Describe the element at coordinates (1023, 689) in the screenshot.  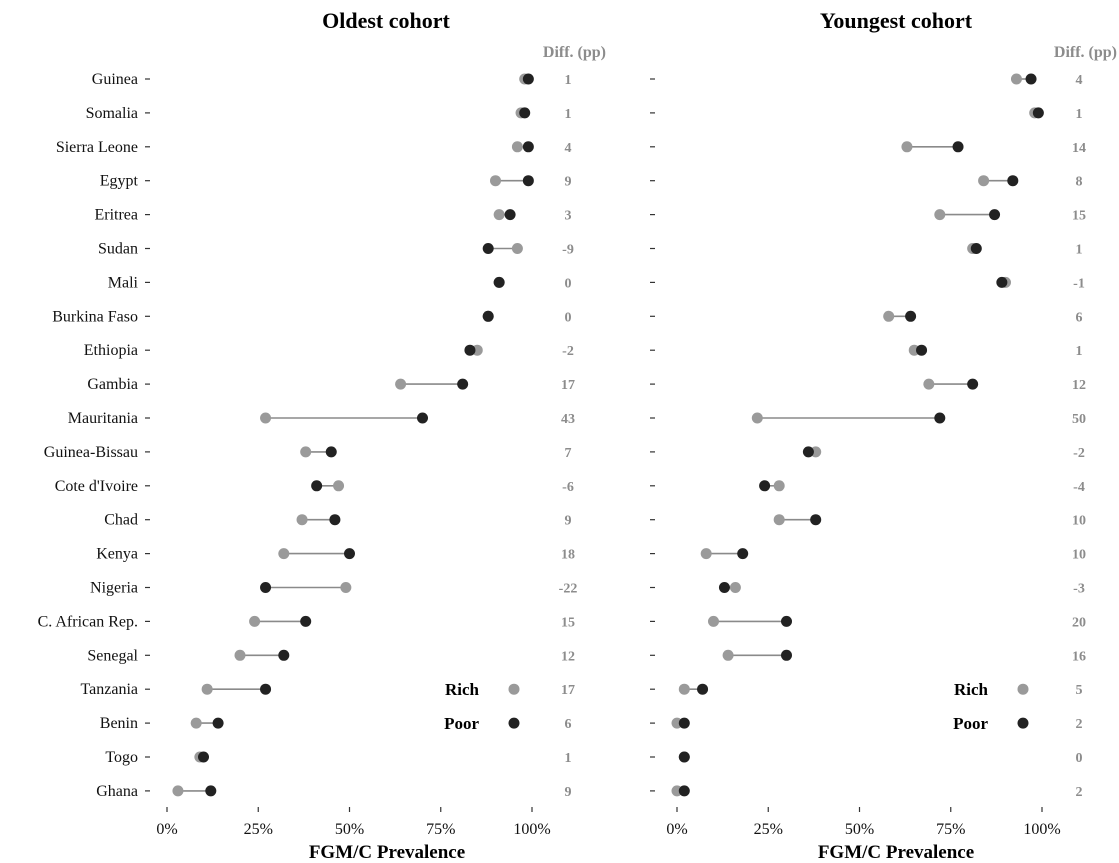
I see `legend-rich-point` at that location.